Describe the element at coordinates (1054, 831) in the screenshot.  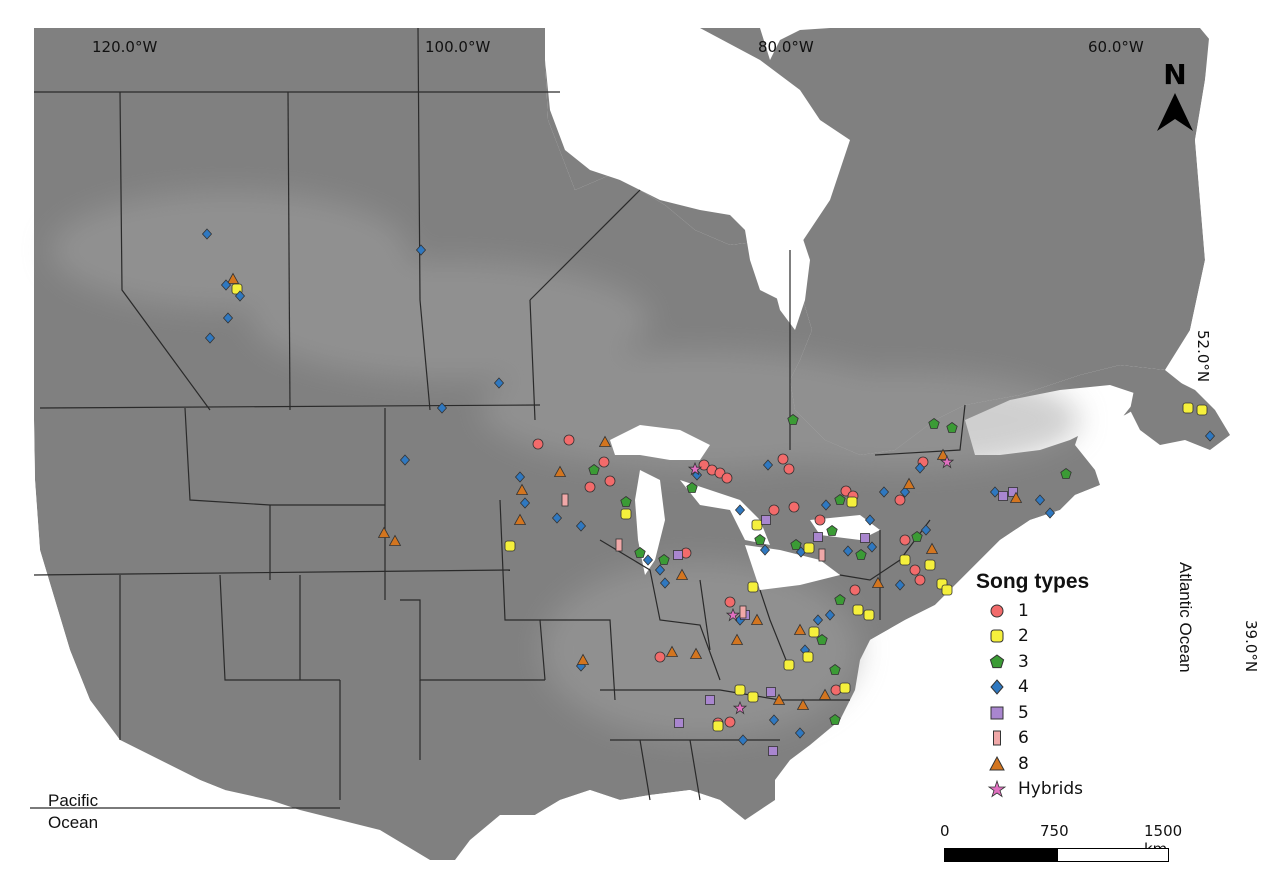
I see `scale-tick-750: 750` at that location.